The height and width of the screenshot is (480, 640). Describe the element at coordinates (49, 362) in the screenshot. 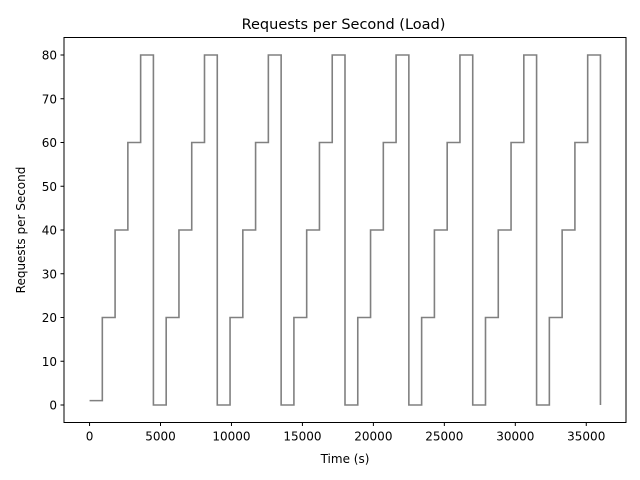

I see `y-tick-label: 10` at that location.